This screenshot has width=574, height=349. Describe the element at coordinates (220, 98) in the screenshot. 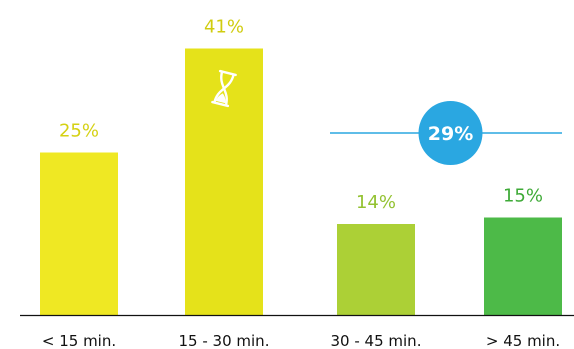

I see `hourglass-sand` at that location.